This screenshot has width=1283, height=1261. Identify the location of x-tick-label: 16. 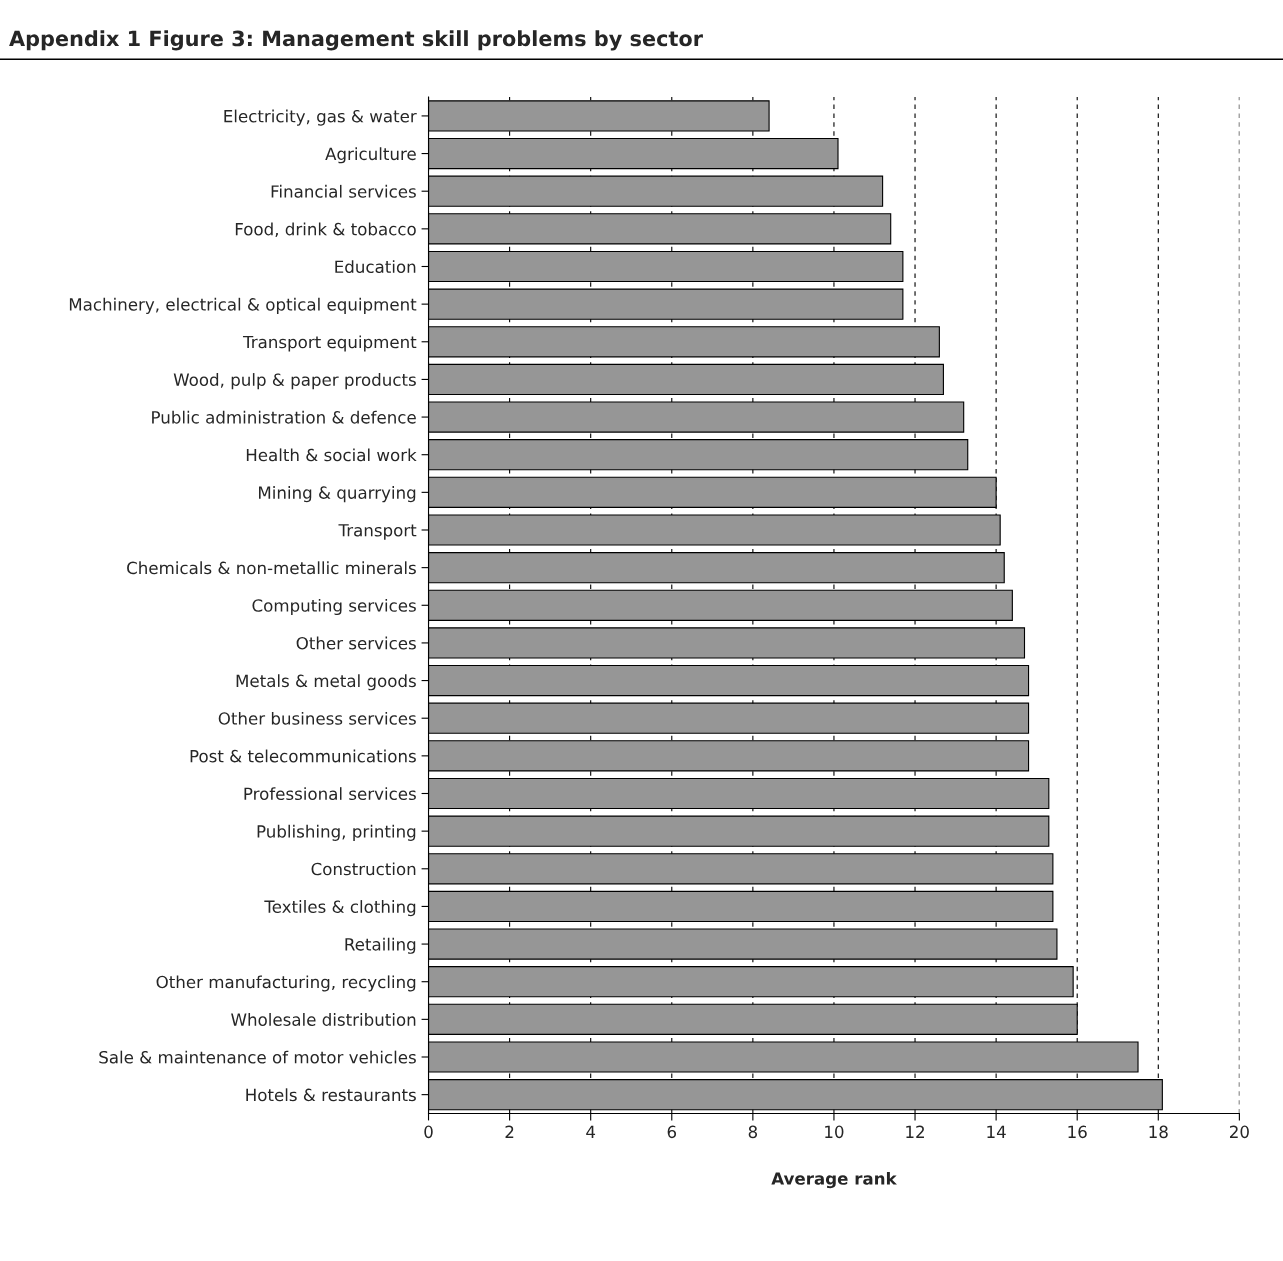
(1077, 1132).